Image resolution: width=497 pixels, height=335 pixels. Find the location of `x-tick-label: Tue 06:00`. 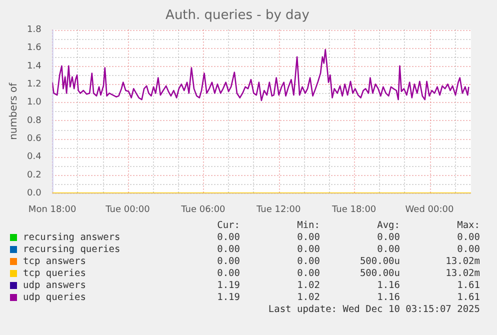

x-tick-label: Tue 06:00 is located at coordinates (203, 209).